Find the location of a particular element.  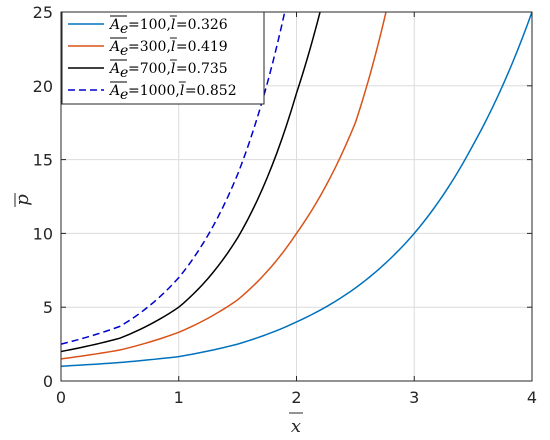

y-axis-label-text: p is located at coordinates (22, 200).